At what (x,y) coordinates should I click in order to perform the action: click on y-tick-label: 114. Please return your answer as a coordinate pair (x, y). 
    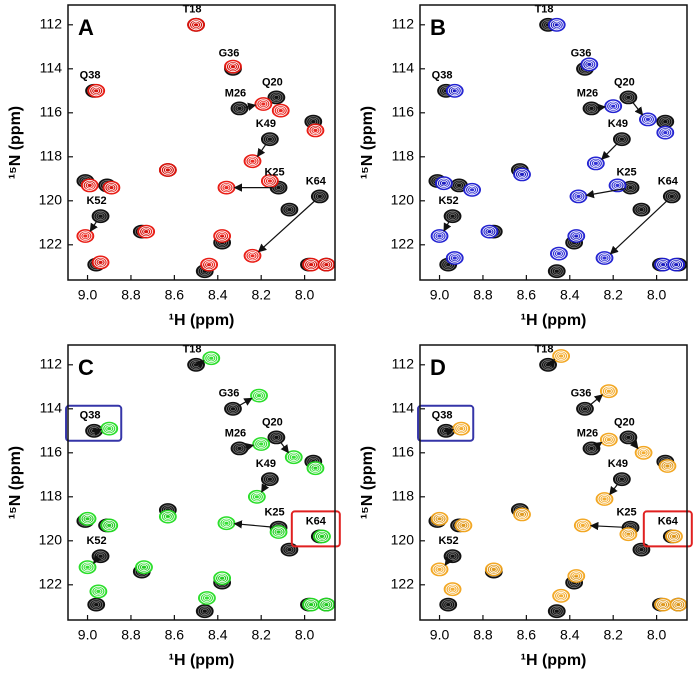
    Looking at the image, I should click on (51, 68).